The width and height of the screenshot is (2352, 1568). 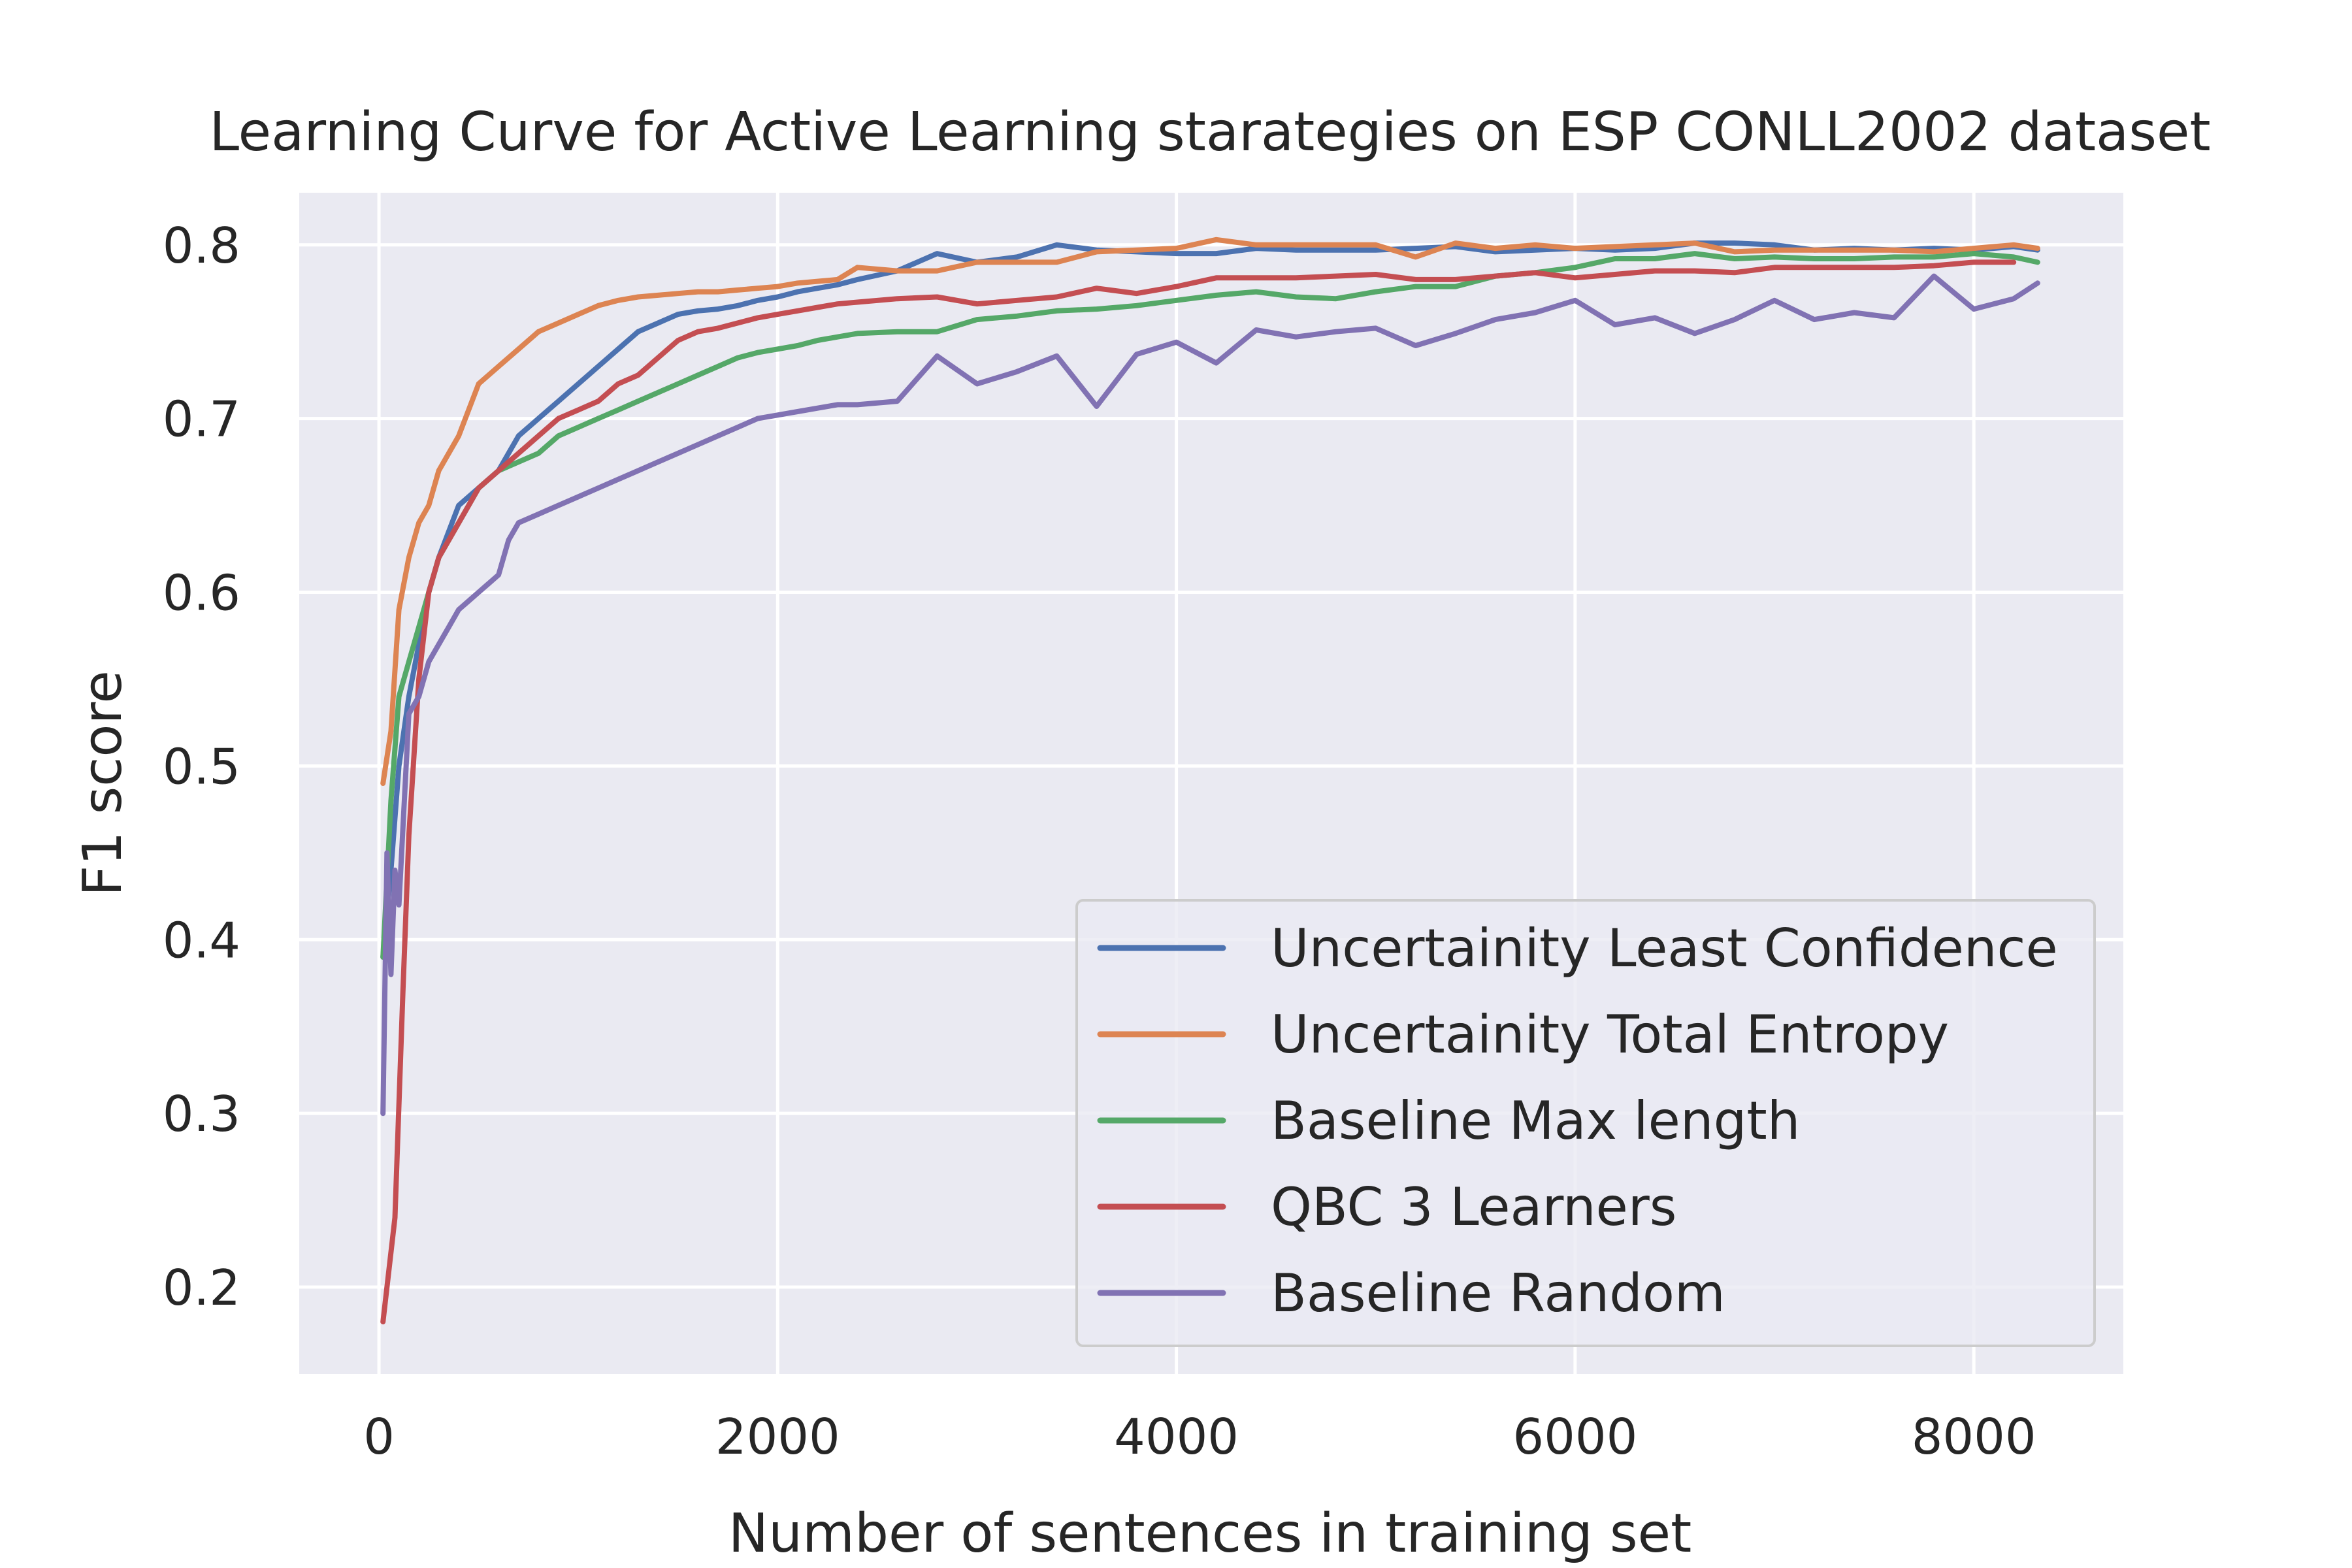 I want to click on x-tick-label: 8000, so click(x=1974, y=1436).